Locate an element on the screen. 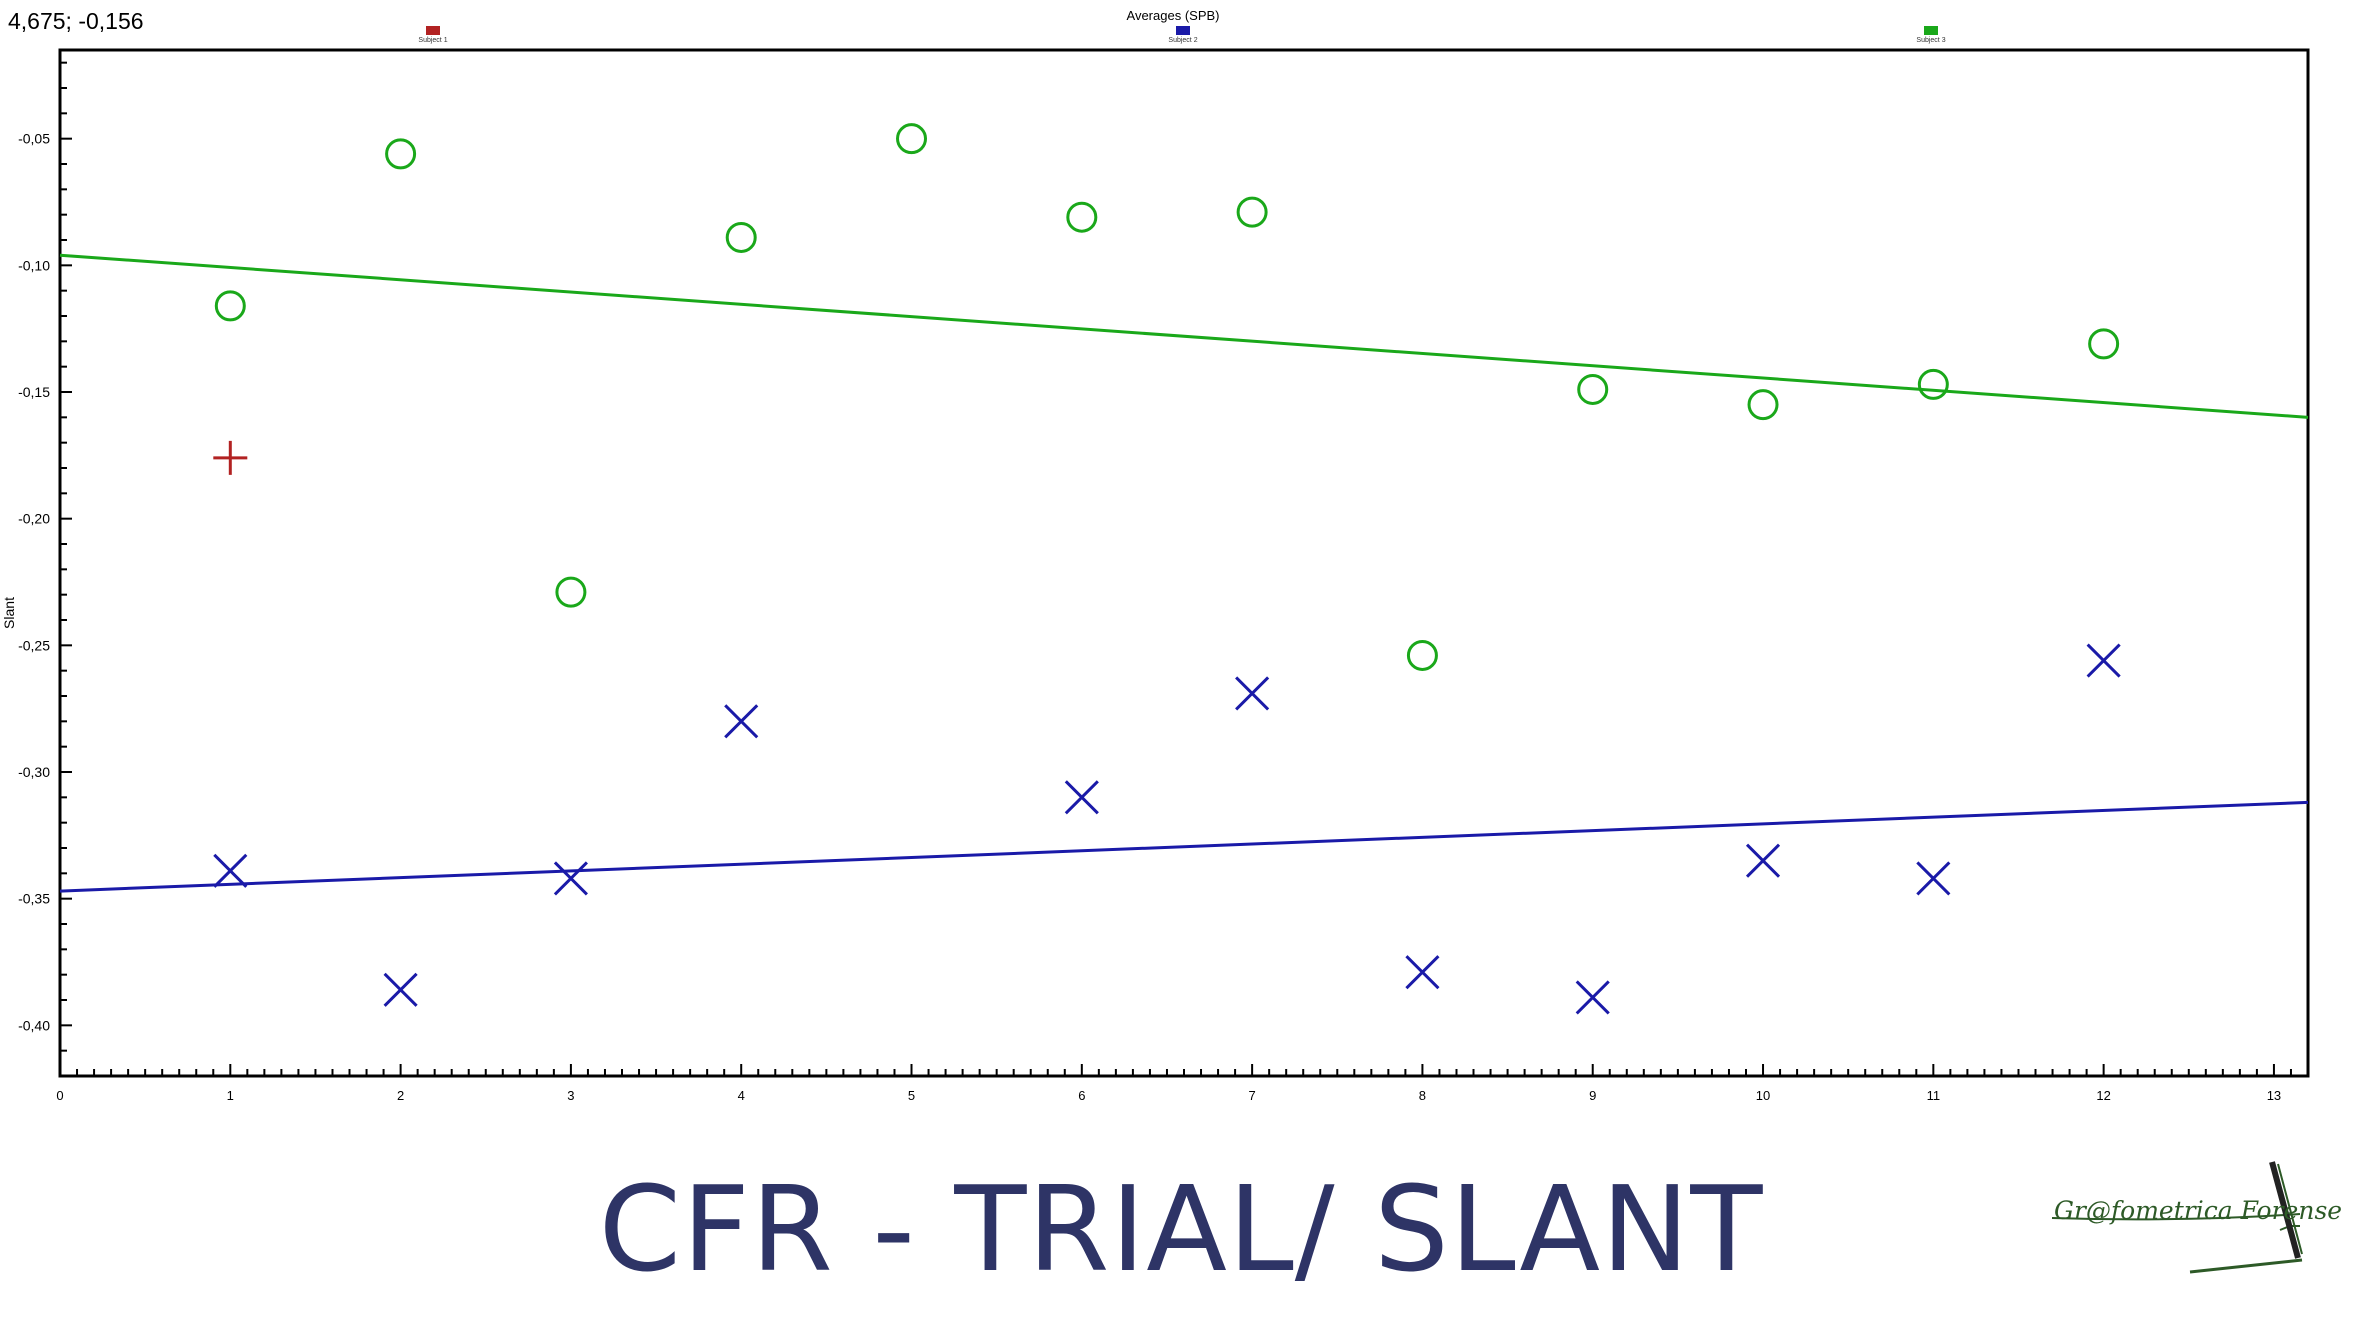 The height and width of the screenshot is (1329, 2362). y-tick-label: -0,40 is located at coordinates (34, 1025).